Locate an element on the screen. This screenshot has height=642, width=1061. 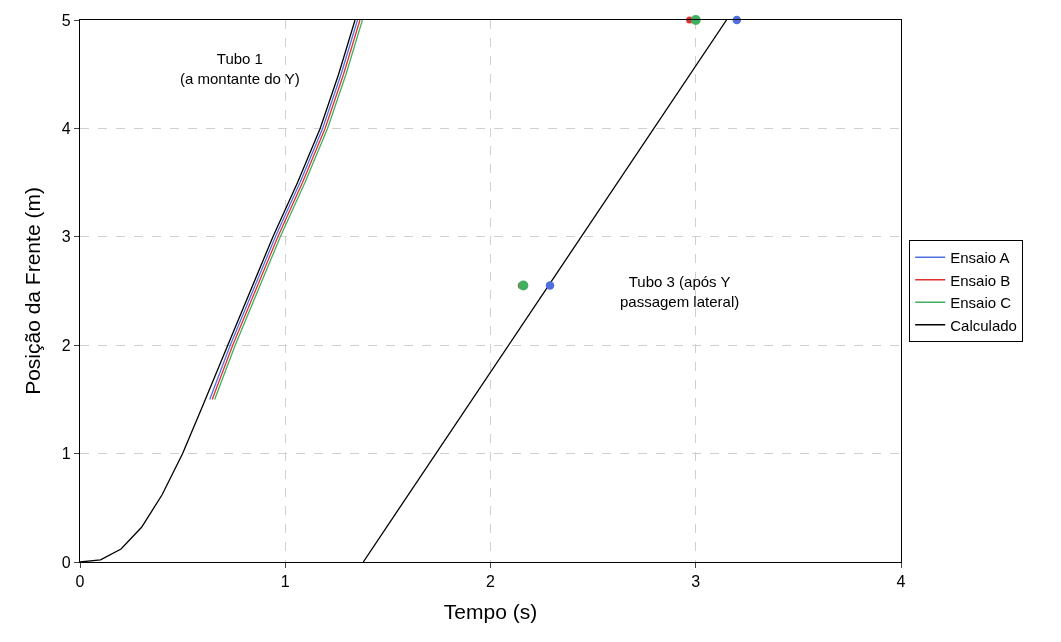
x-tick-label: 2 is located at coordinates (491, 582).